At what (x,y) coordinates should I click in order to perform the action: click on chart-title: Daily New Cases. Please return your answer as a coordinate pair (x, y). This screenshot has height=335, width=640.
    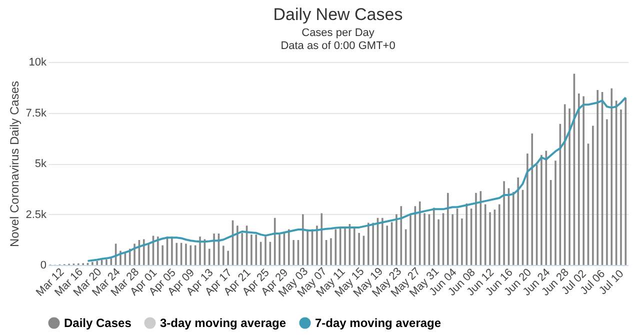
    Looking at the image, I should click on (338, 14).